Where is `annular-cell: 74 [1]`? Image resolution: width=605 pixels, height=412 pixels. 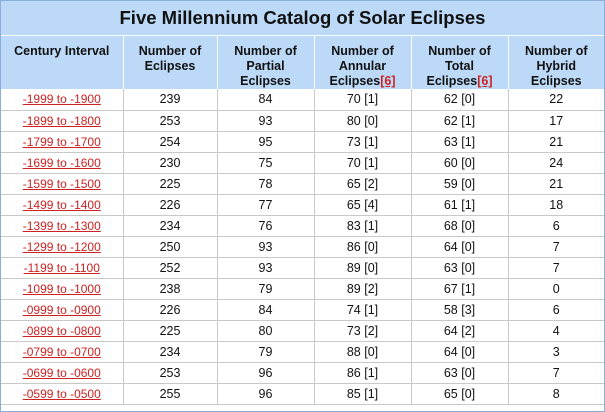
annular-cell: 74 [1] is located at coordinates (363, 310).